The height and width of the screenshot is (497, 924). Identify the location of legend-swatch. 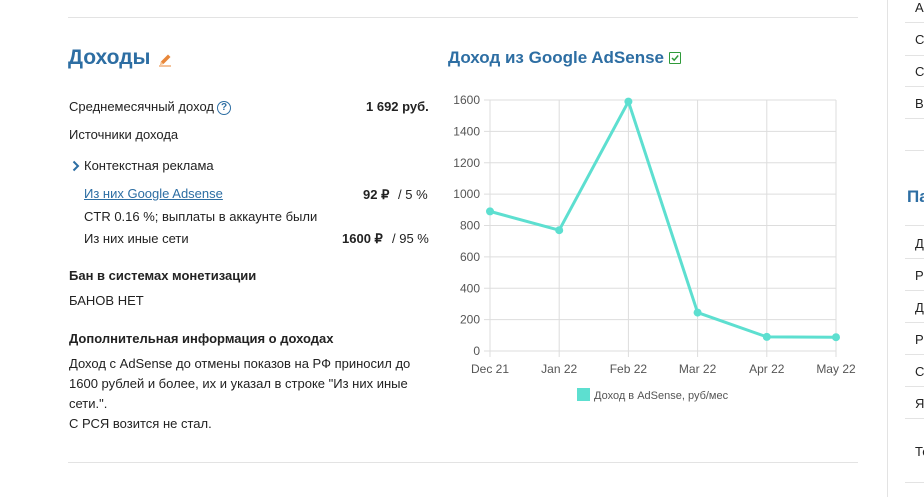
(583, 394).